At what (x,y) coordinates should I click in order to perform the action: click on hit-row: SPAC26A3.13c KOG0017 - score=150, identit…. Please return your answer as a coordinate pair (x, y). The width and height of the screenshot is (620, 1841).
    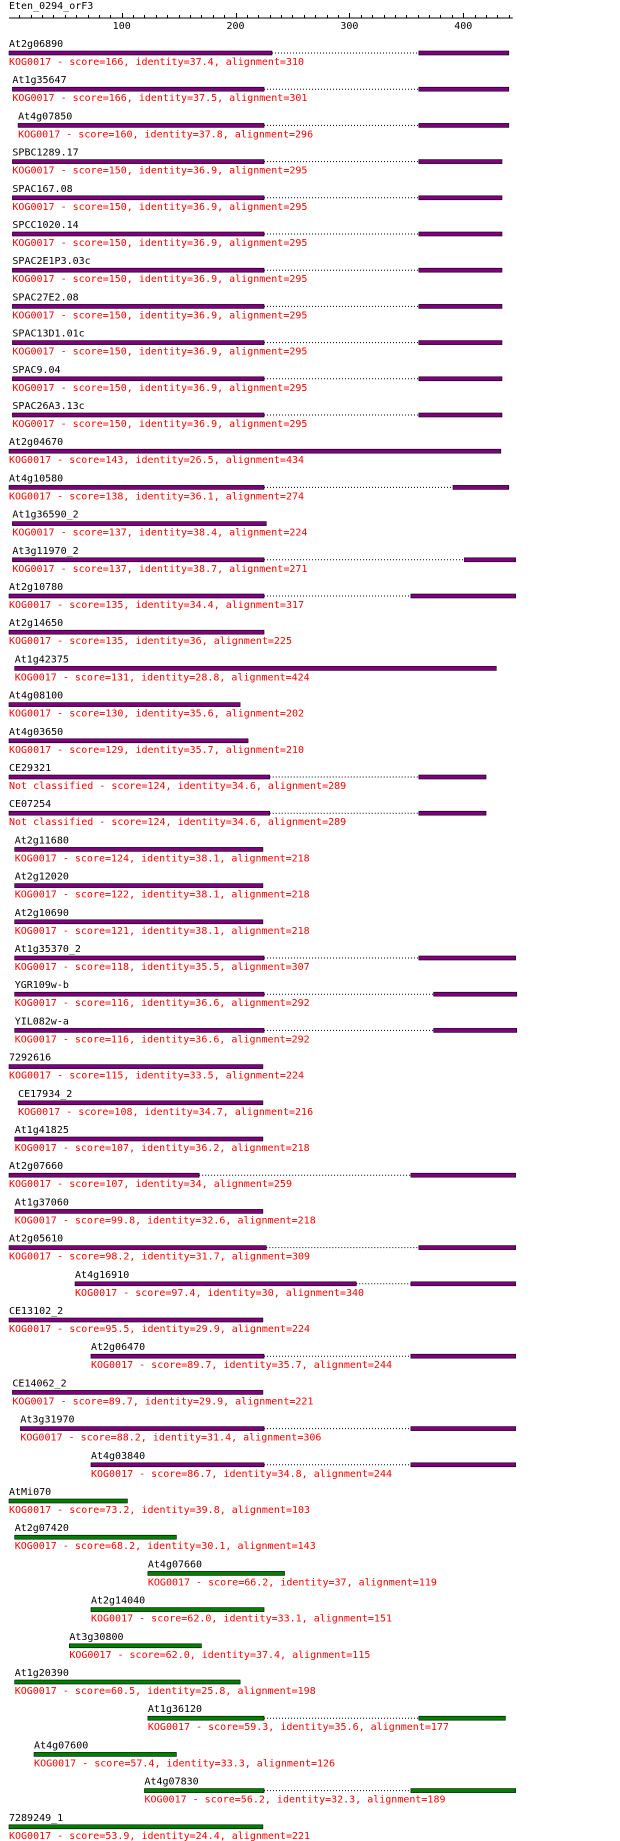
    Looking at the image, I should click on (257, 415).